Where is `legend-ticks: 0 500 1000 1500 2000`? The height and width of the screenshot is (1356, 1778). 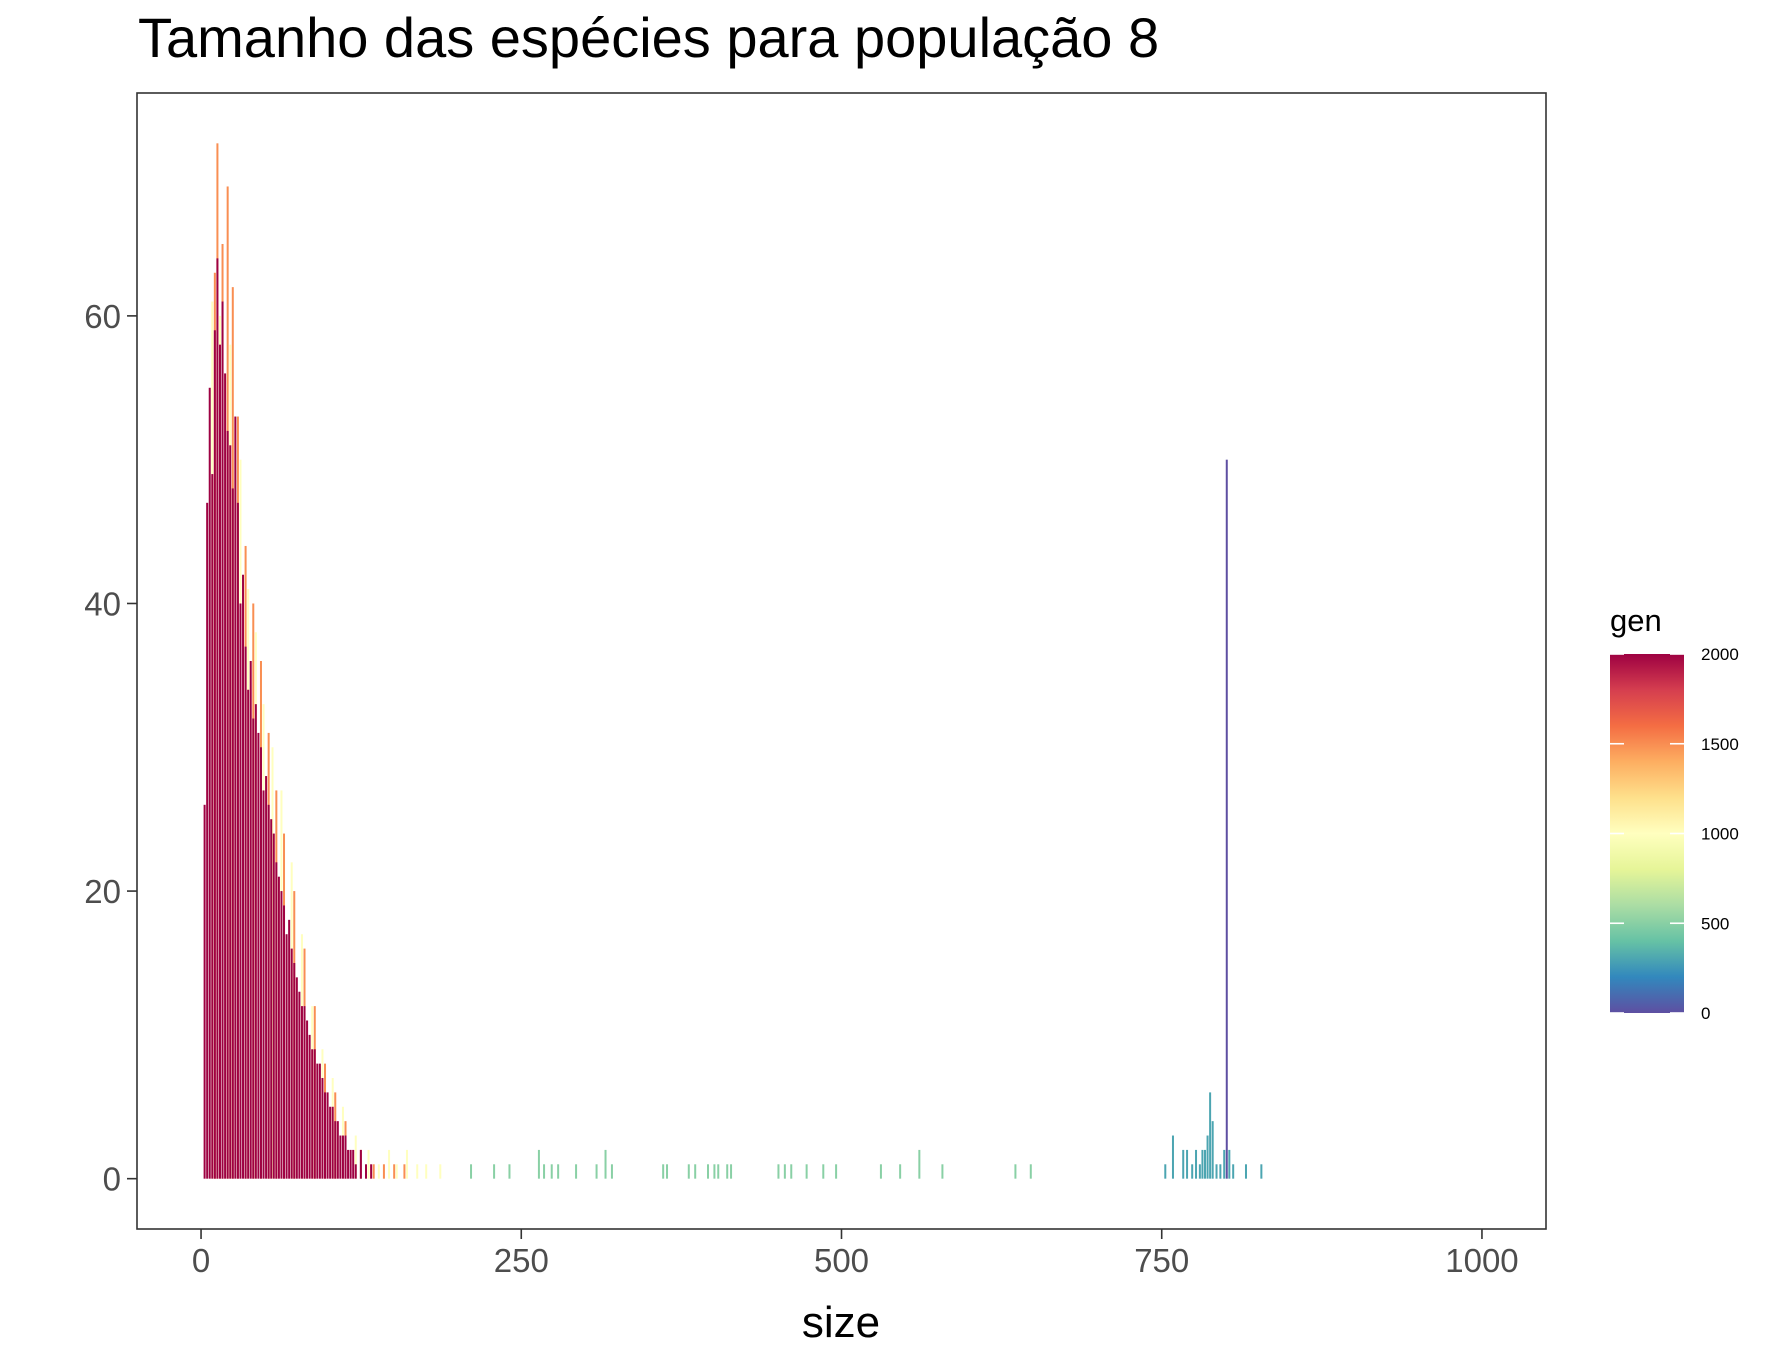
legend-ticks: 0 500 1000 1500 2000 is located at coordinates (1674, 834).